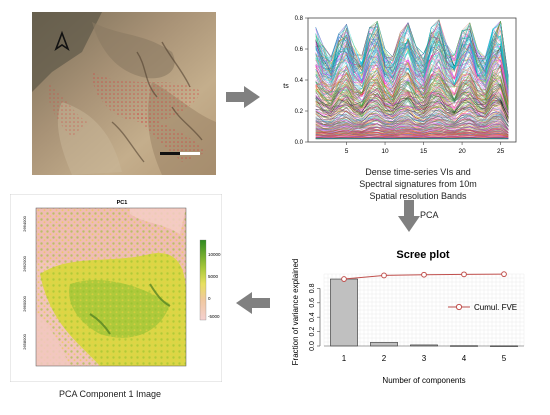  I want to click on map-y-tick: 2658000, so click(24, 341).